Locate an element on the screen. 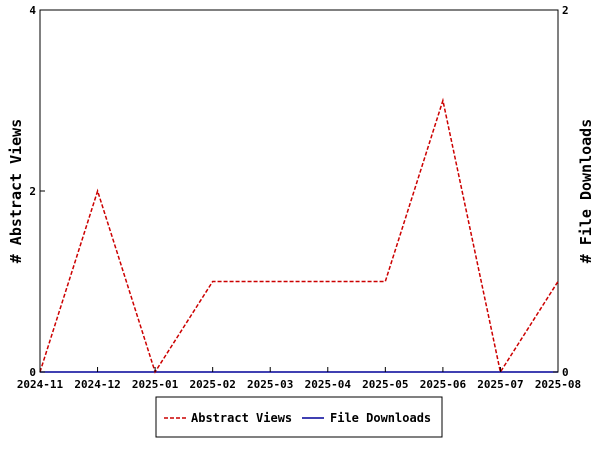  x-tick-label: 2025-04 is located at coordinates (328, 384).